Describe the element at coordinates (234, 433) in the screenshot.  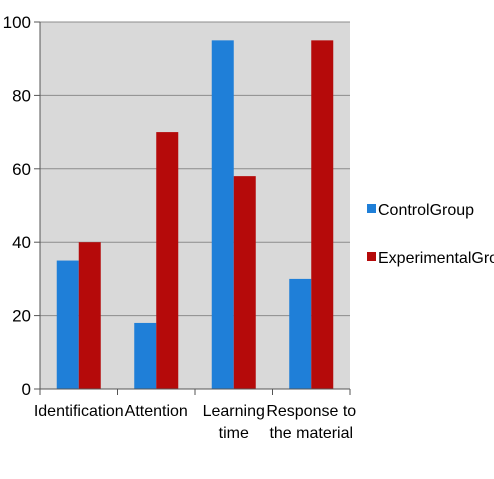
I see `x-category-label-line: time` at that location.